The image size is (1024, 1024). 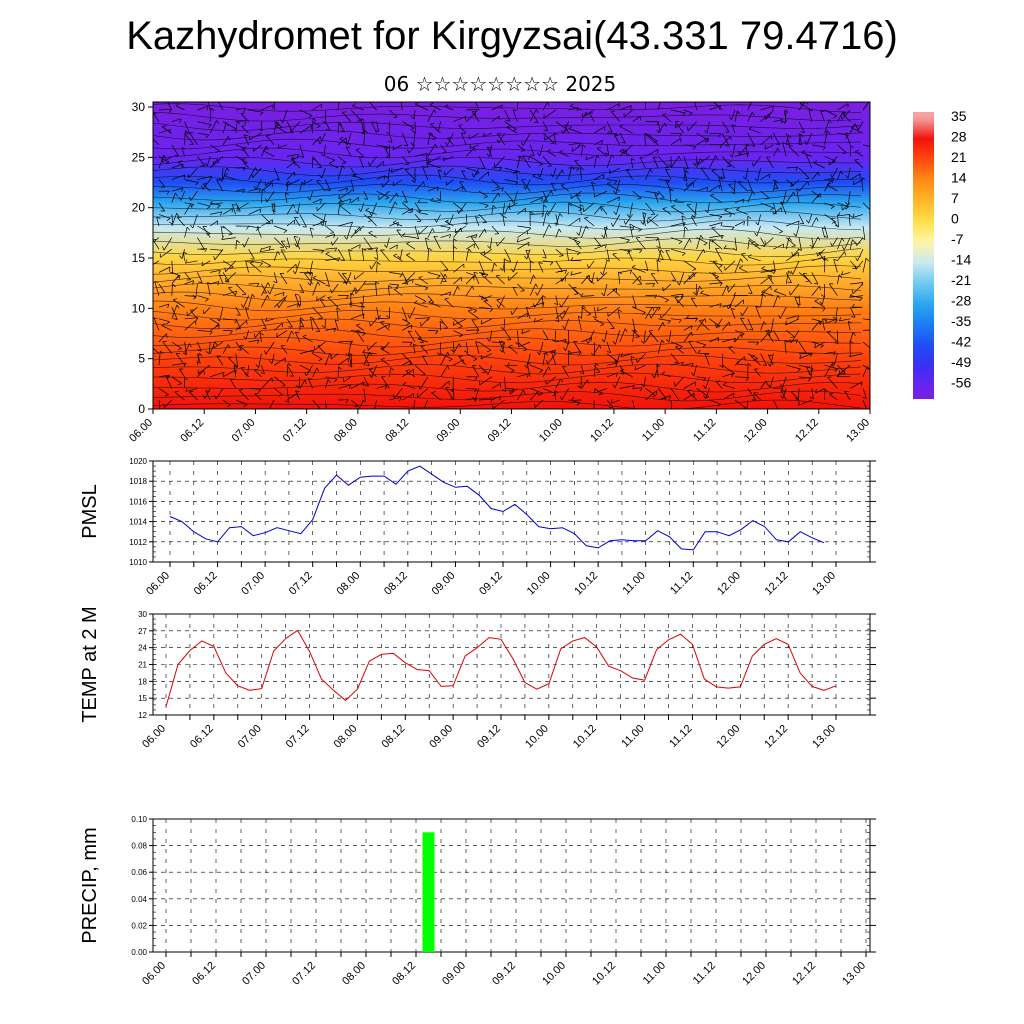 I want to click on x-tick-label: 10.00, so click(x=539, y=584).